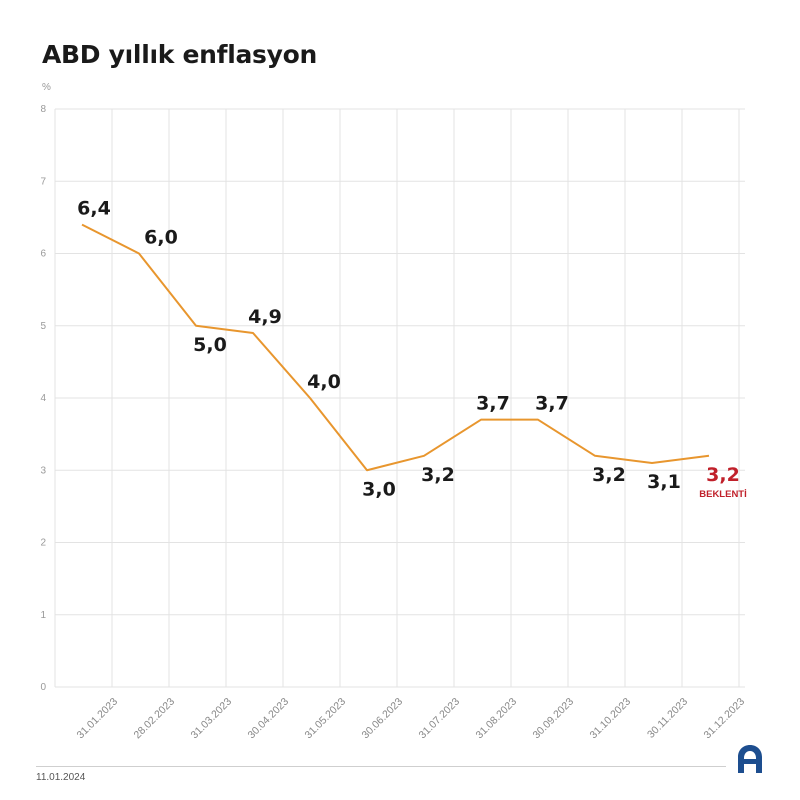 This screenshot has width=800, height=800. What do you see at coordinates (750, 759) in the screenshot?
I see `aa-logo-icon: AA` at bounding box center [750, 759].